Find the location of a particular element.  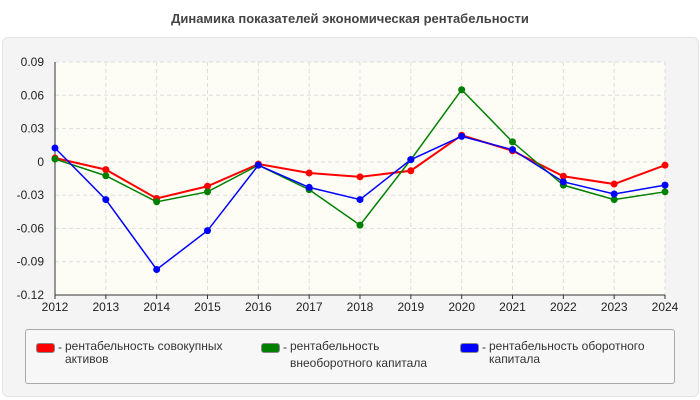

legend-item-working-capital: - рентабельность оборотного капитала is located at coordinates (552, 353).